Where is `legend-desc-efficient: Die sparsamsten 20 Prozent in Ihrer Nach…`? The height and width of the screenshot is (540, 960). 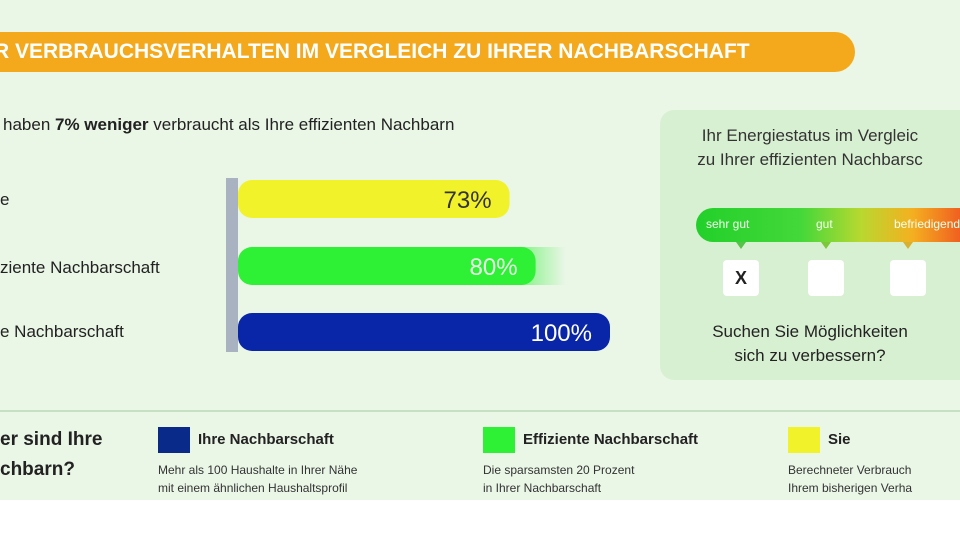 legend-desc-efficient: Die sparsamsten 20 Prozent in Ihrer Nach… is located at coordinates (558, 479).